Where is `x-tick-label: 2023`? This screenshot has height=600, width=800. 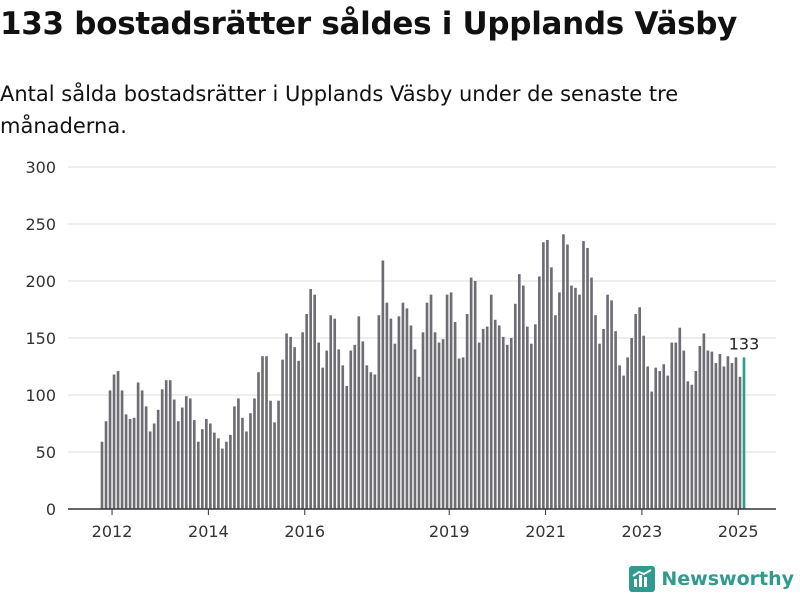 x-tick-label: 2023 is located at coordinates (642, 531).